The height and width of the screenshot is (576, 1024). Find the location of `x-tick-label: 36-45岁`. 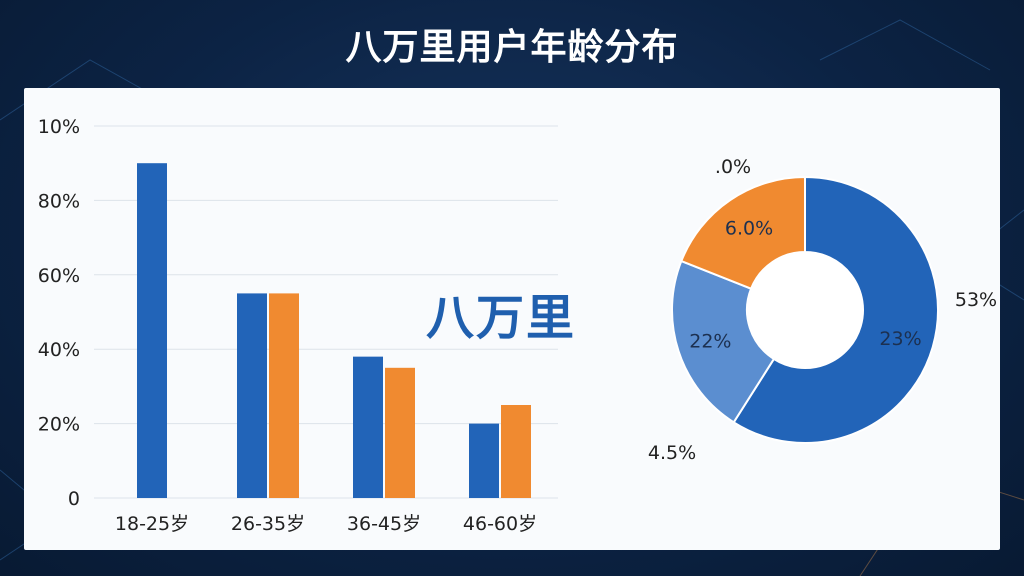

x-tick-label: 36-45岁 is located at coordinates (384, 524).